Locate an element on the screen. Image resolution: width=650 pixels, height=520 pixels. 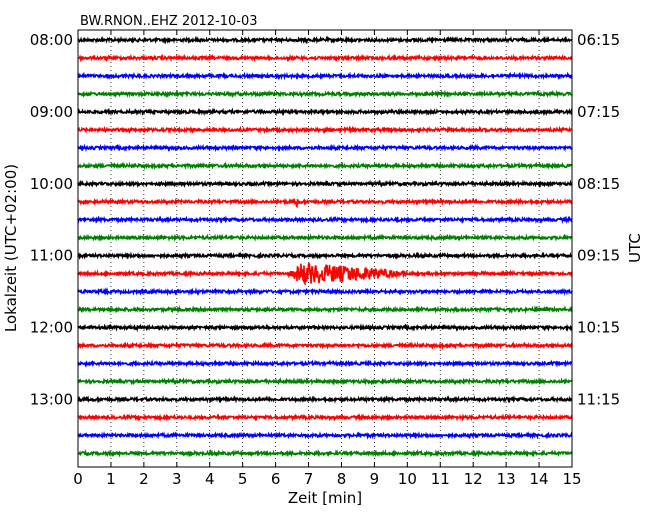
x-tick-label: 3 is located at coordinates (177, 479).